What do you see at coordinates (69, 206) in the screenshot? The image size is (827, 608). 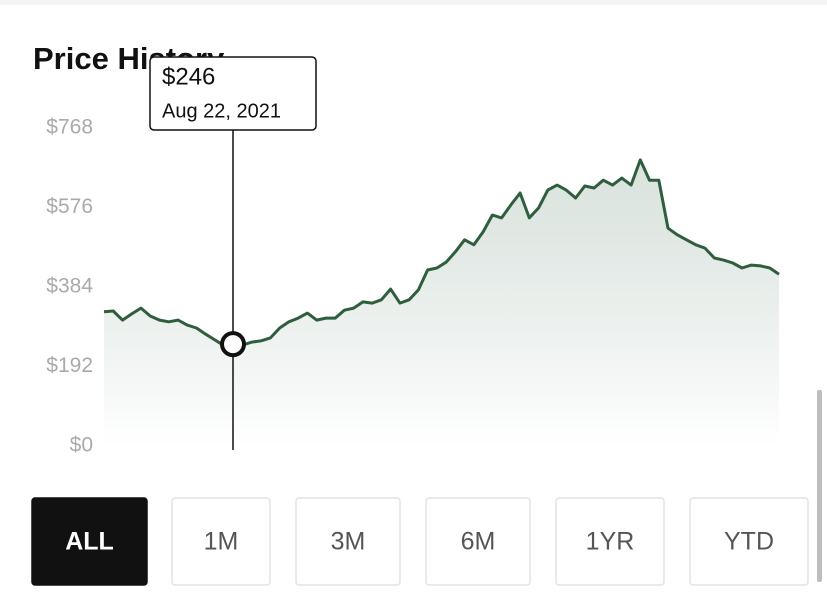 I see `y-tick-label: $576` at bounding box center [69, 206].